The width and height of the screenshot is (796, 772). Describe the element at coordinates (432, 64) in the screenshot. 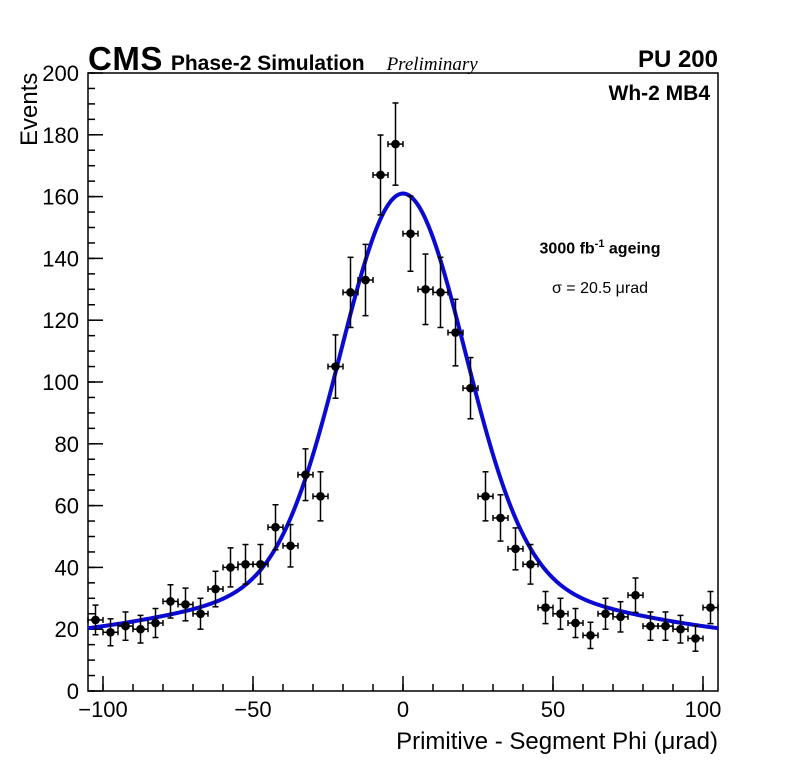

I see `preliminary-label: Preliminary` at that location.